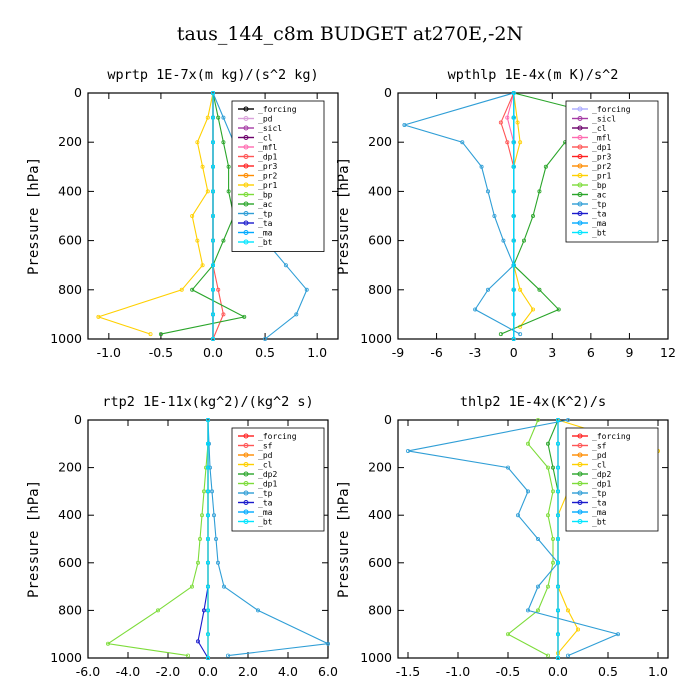 Image resolution: width=700 pixels, height=700 pixels. What do you see at coordinates (70, 289) in the screenshot?
I see `y-tick-label: 800` at bounding box center [70, 289].